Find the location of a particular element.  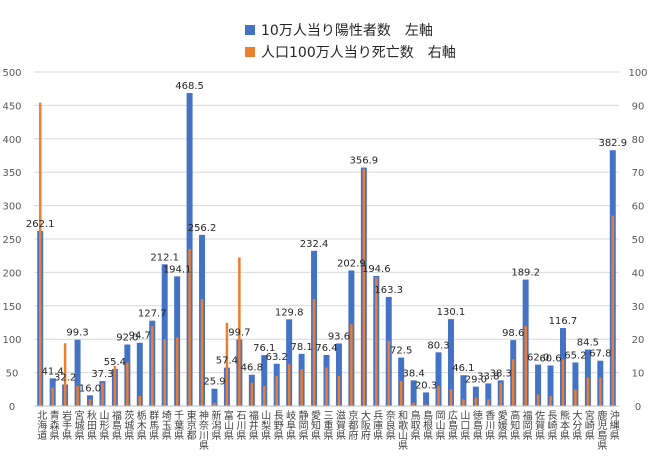

category-label: 長野県 is located at coordinates (277, 425).